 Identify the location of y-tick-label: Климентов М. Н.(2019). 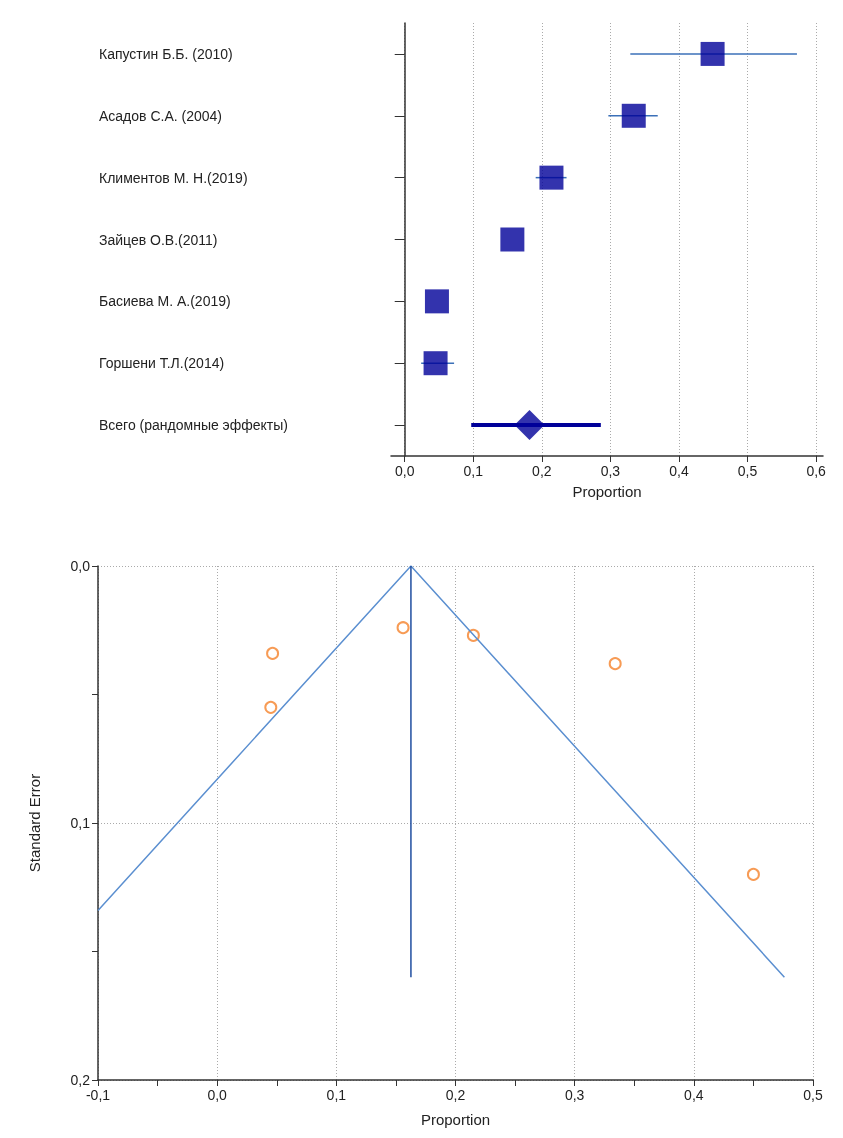
(173, 177).